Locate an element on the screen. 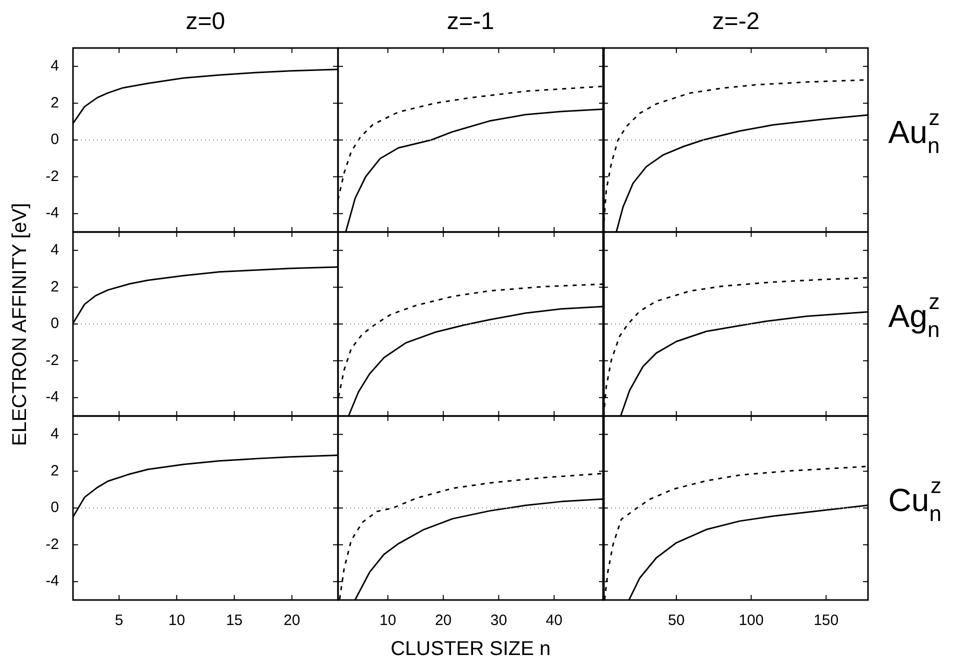  x-tick-label: 40 is located at coordinates (553, 621).